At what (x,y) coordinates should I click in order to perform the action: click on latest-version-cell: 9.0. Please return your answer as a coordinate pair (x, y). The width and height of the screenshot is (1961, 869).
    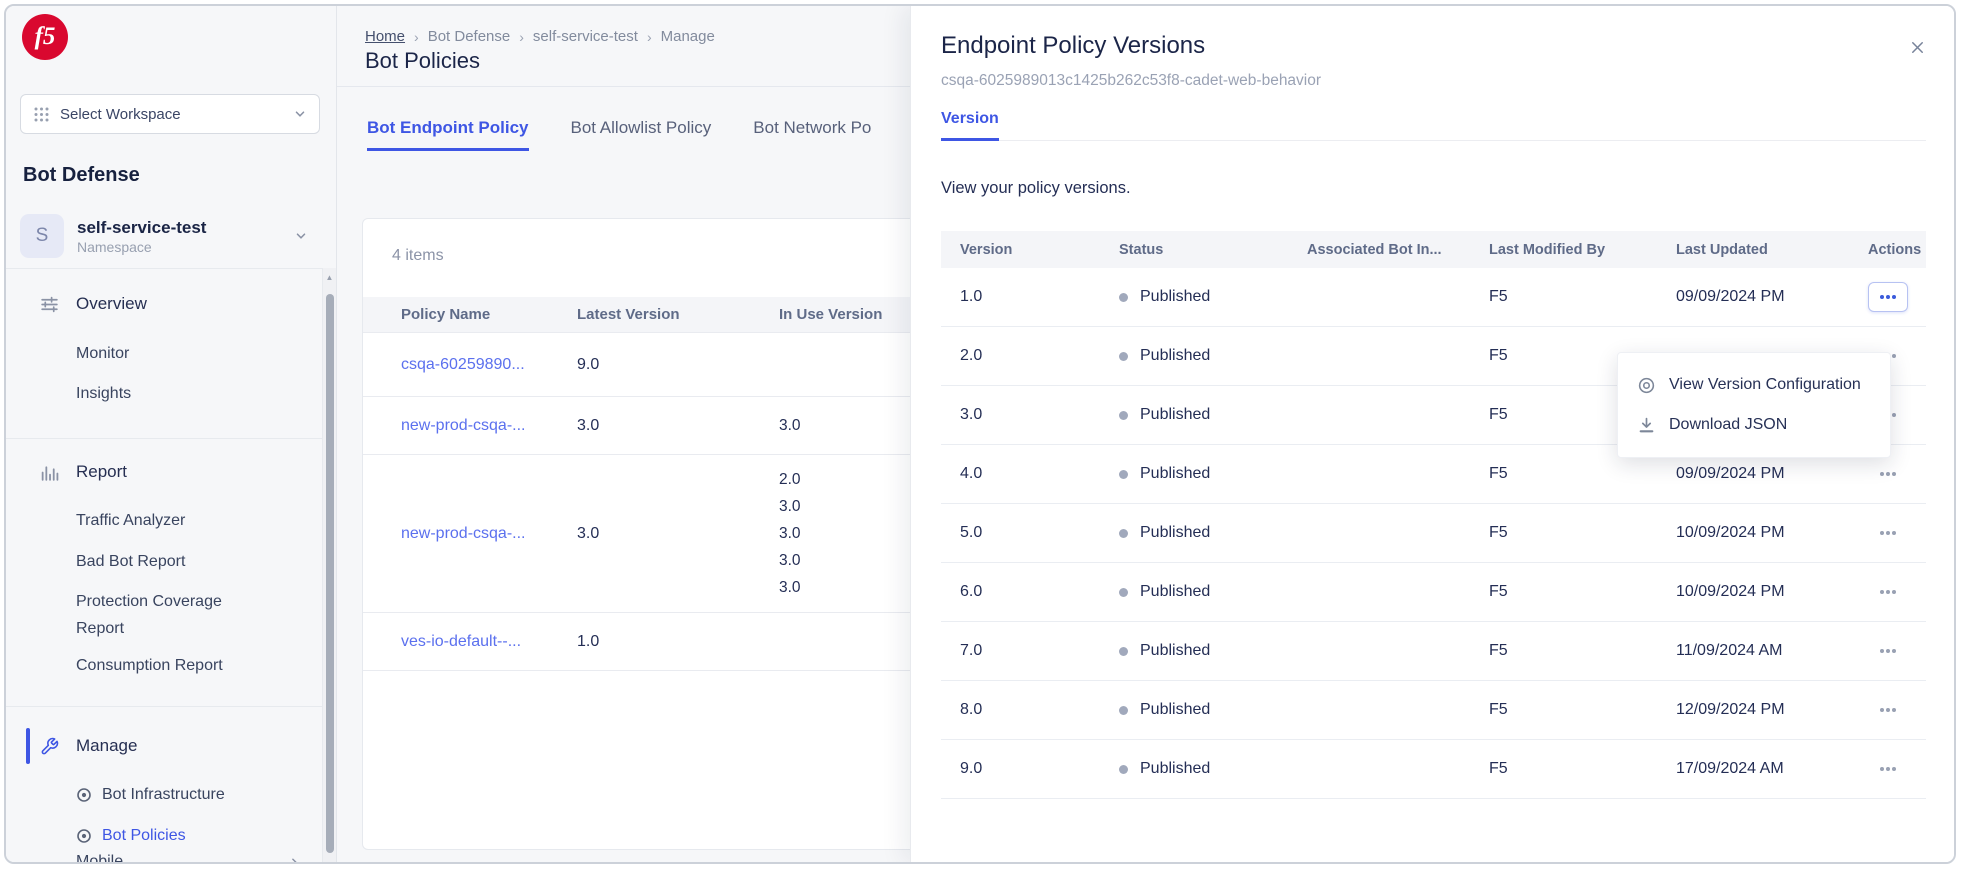
    Looking at the image, I should click on (588, 364).